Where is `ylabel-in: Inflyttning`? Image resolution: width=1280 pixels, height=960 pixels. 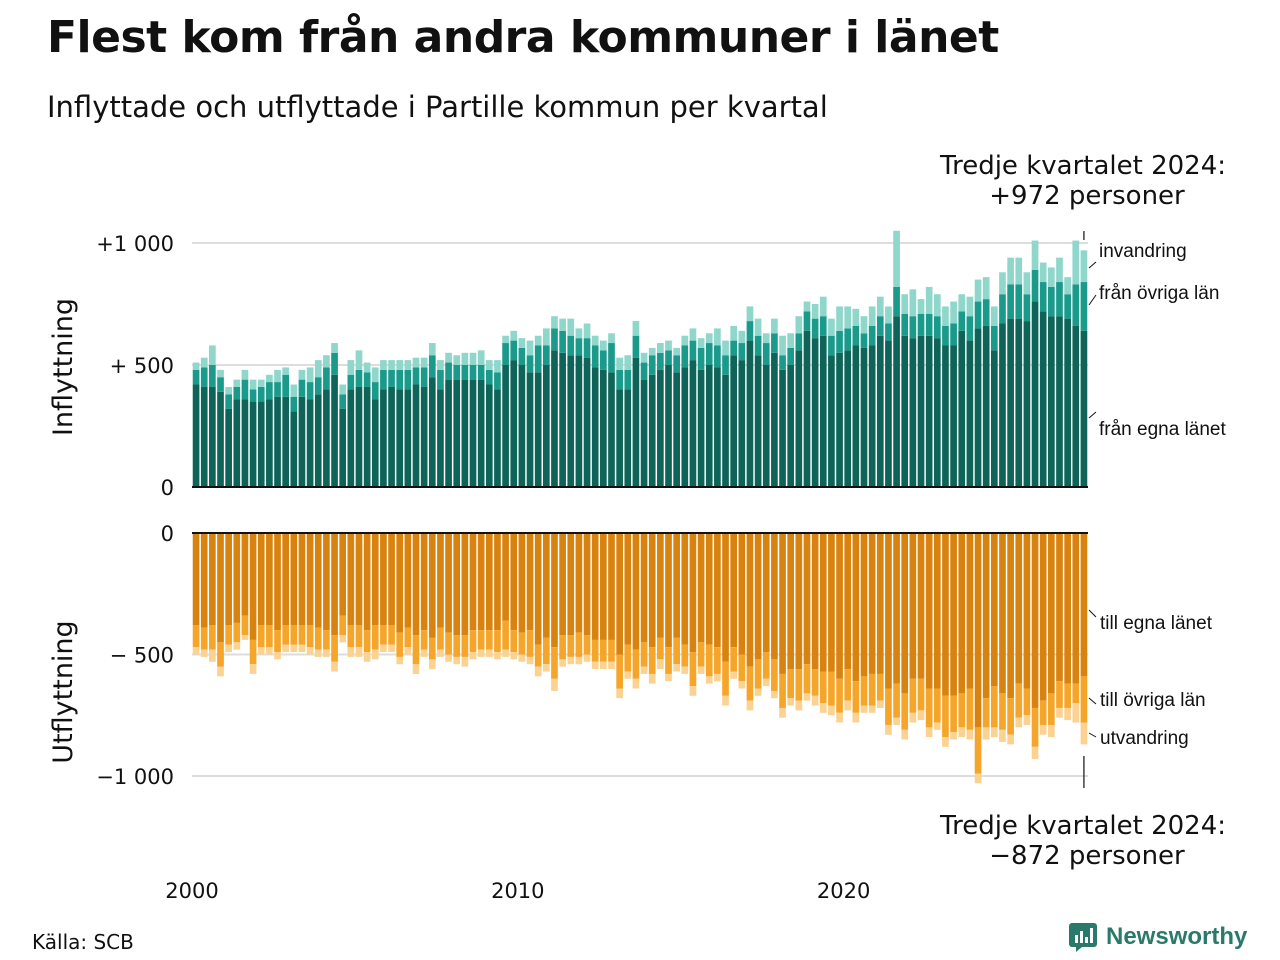 ylabel-in: Inflyttning is located at coordinates (63, 367).